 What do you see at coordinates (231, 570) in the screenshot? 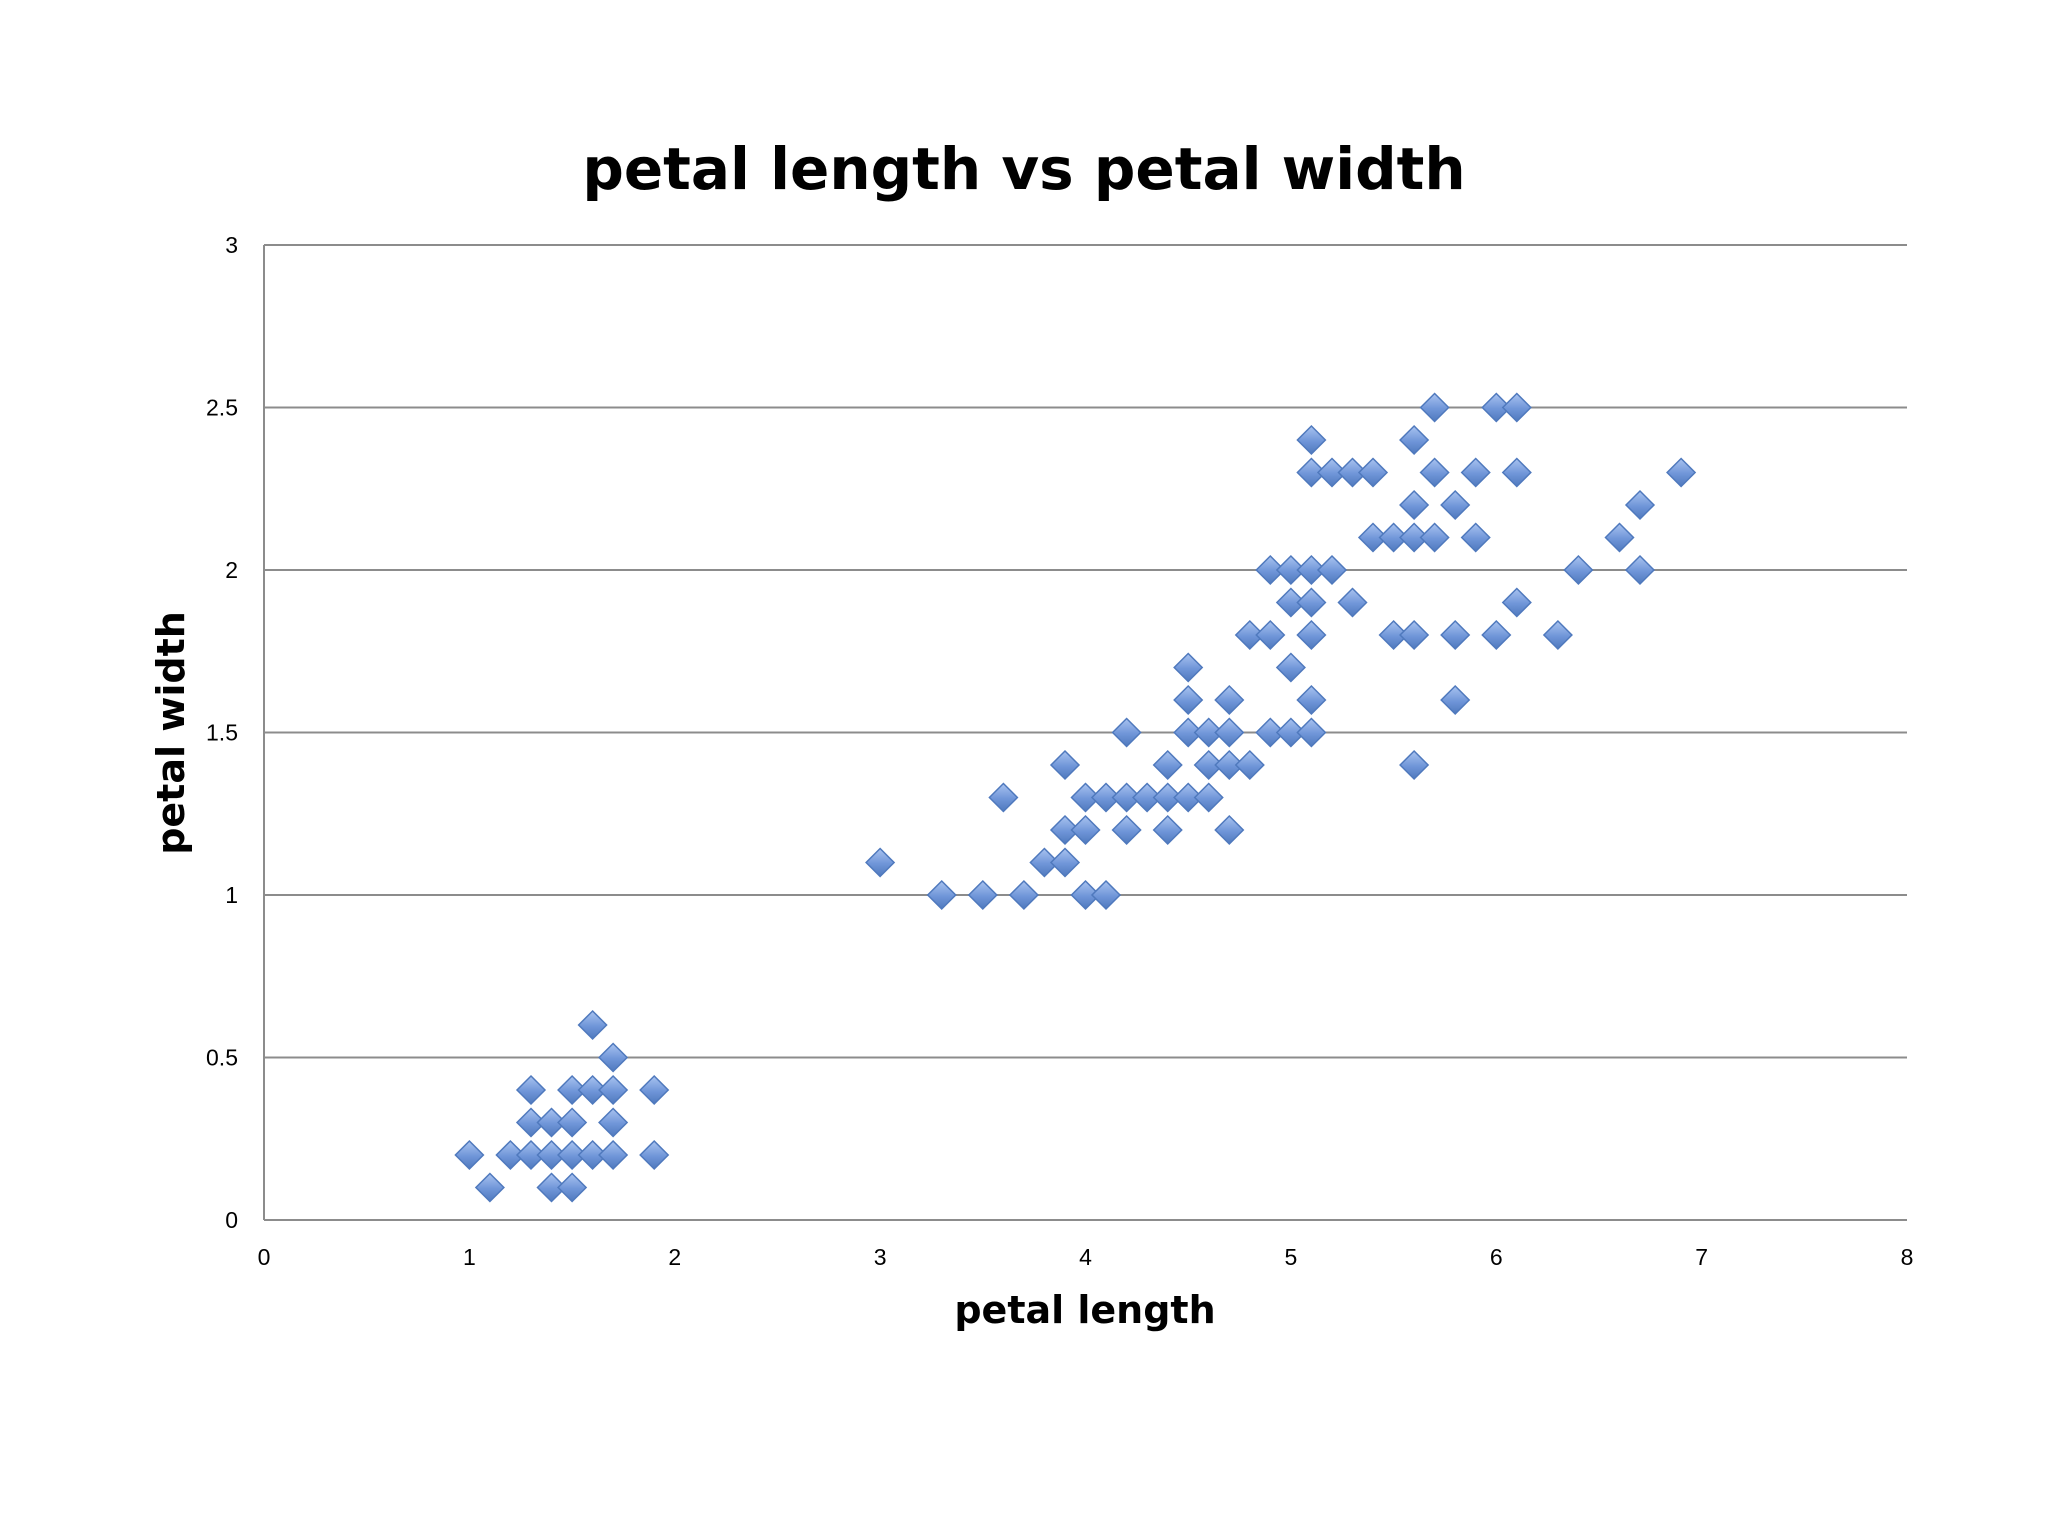
I see `y-tick-label: 2` at bounding box center [231, 570].